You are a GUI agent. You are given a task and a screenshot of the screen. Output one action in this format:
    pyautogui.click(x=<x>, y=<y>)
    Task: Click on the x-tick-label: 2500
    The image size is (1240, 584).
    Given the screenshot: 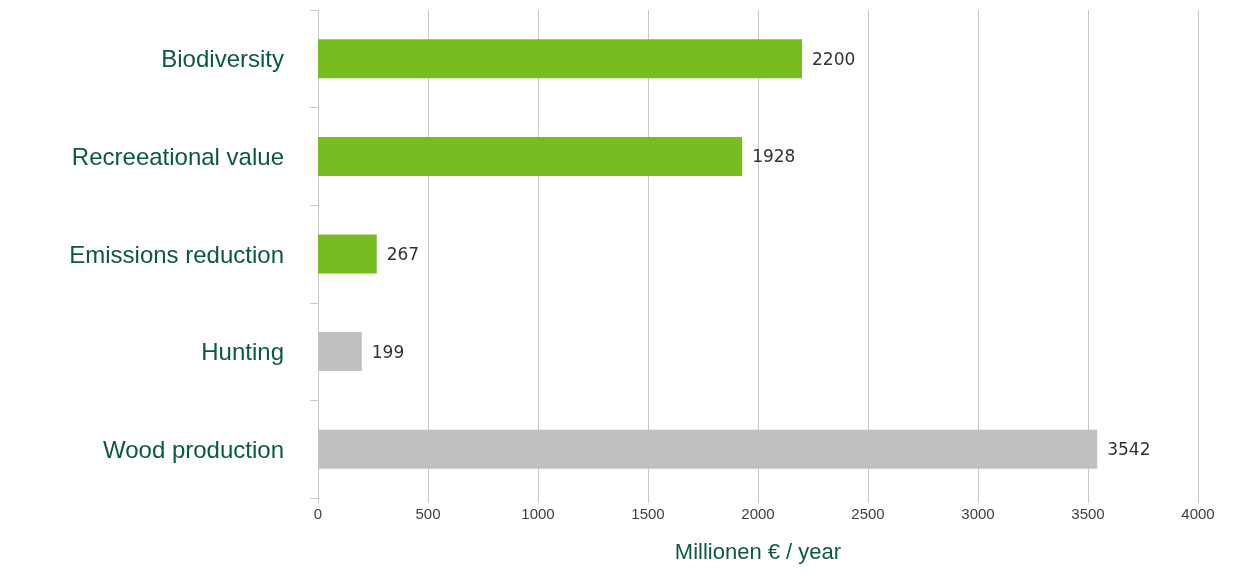 What is the action you would take?
    pyautogui.click(x=868, y=513)
    